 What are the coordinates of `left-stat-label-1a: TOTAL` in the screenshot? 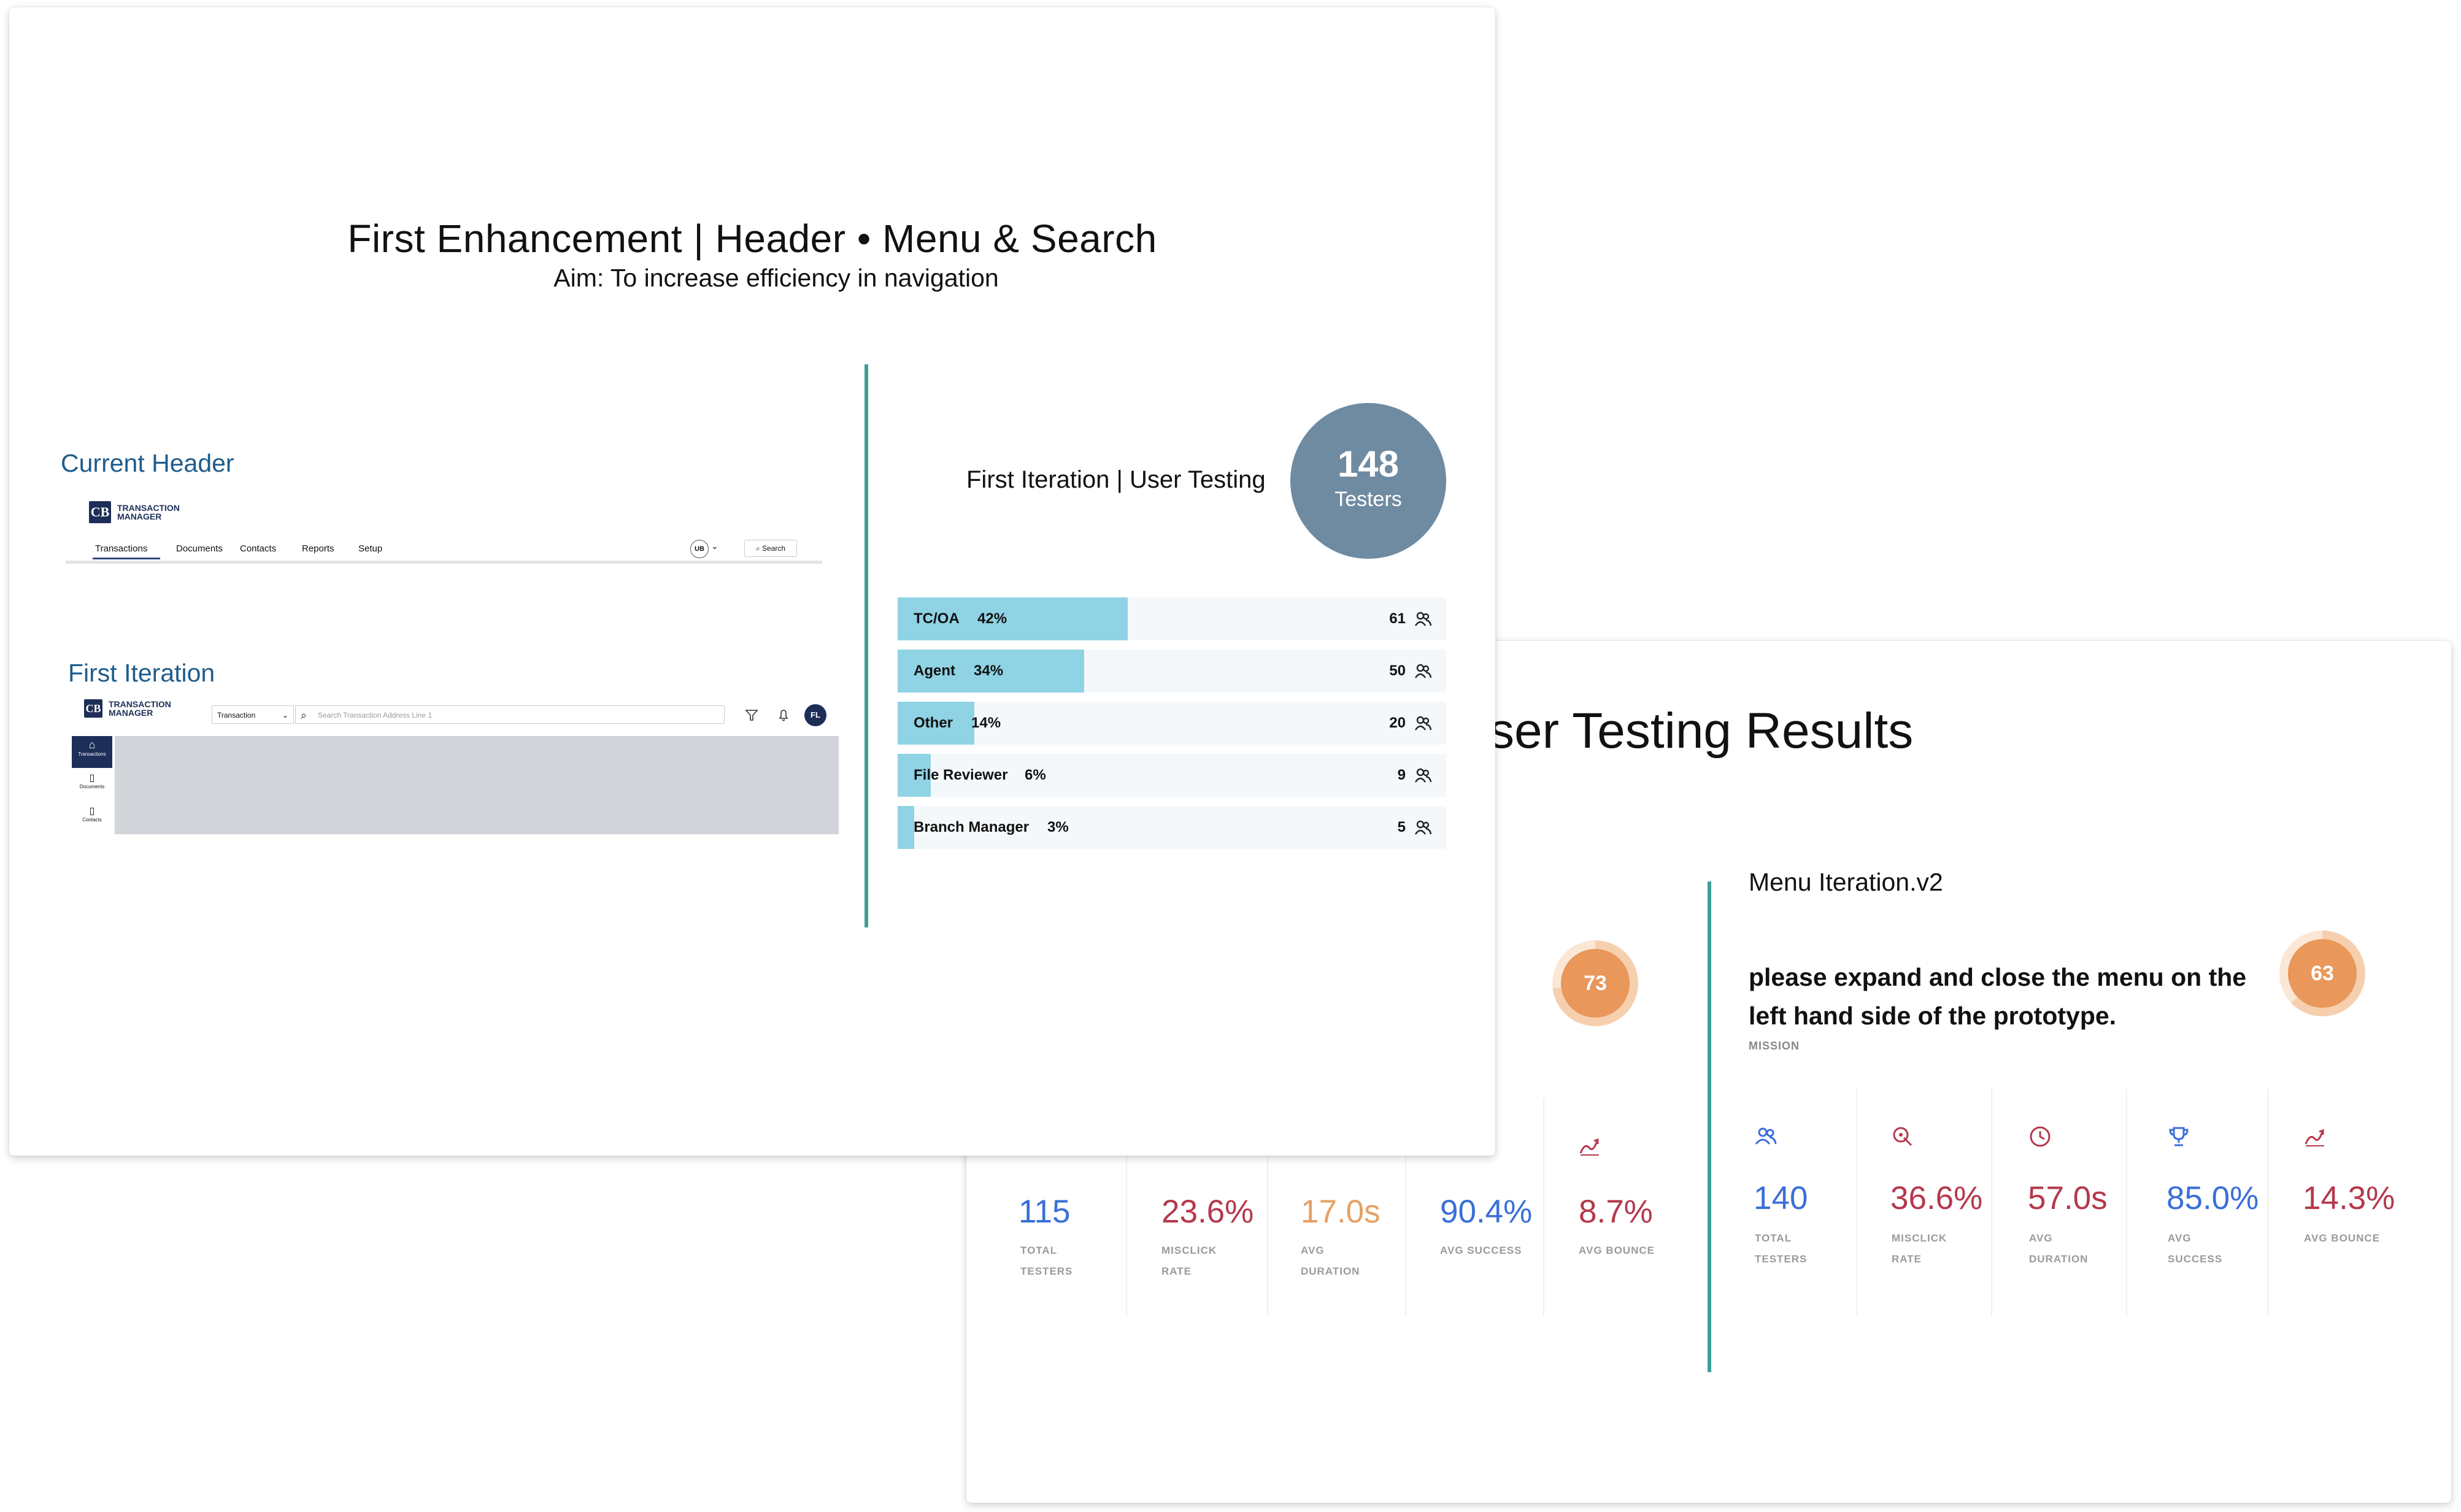 It's located at (1039, 1250).